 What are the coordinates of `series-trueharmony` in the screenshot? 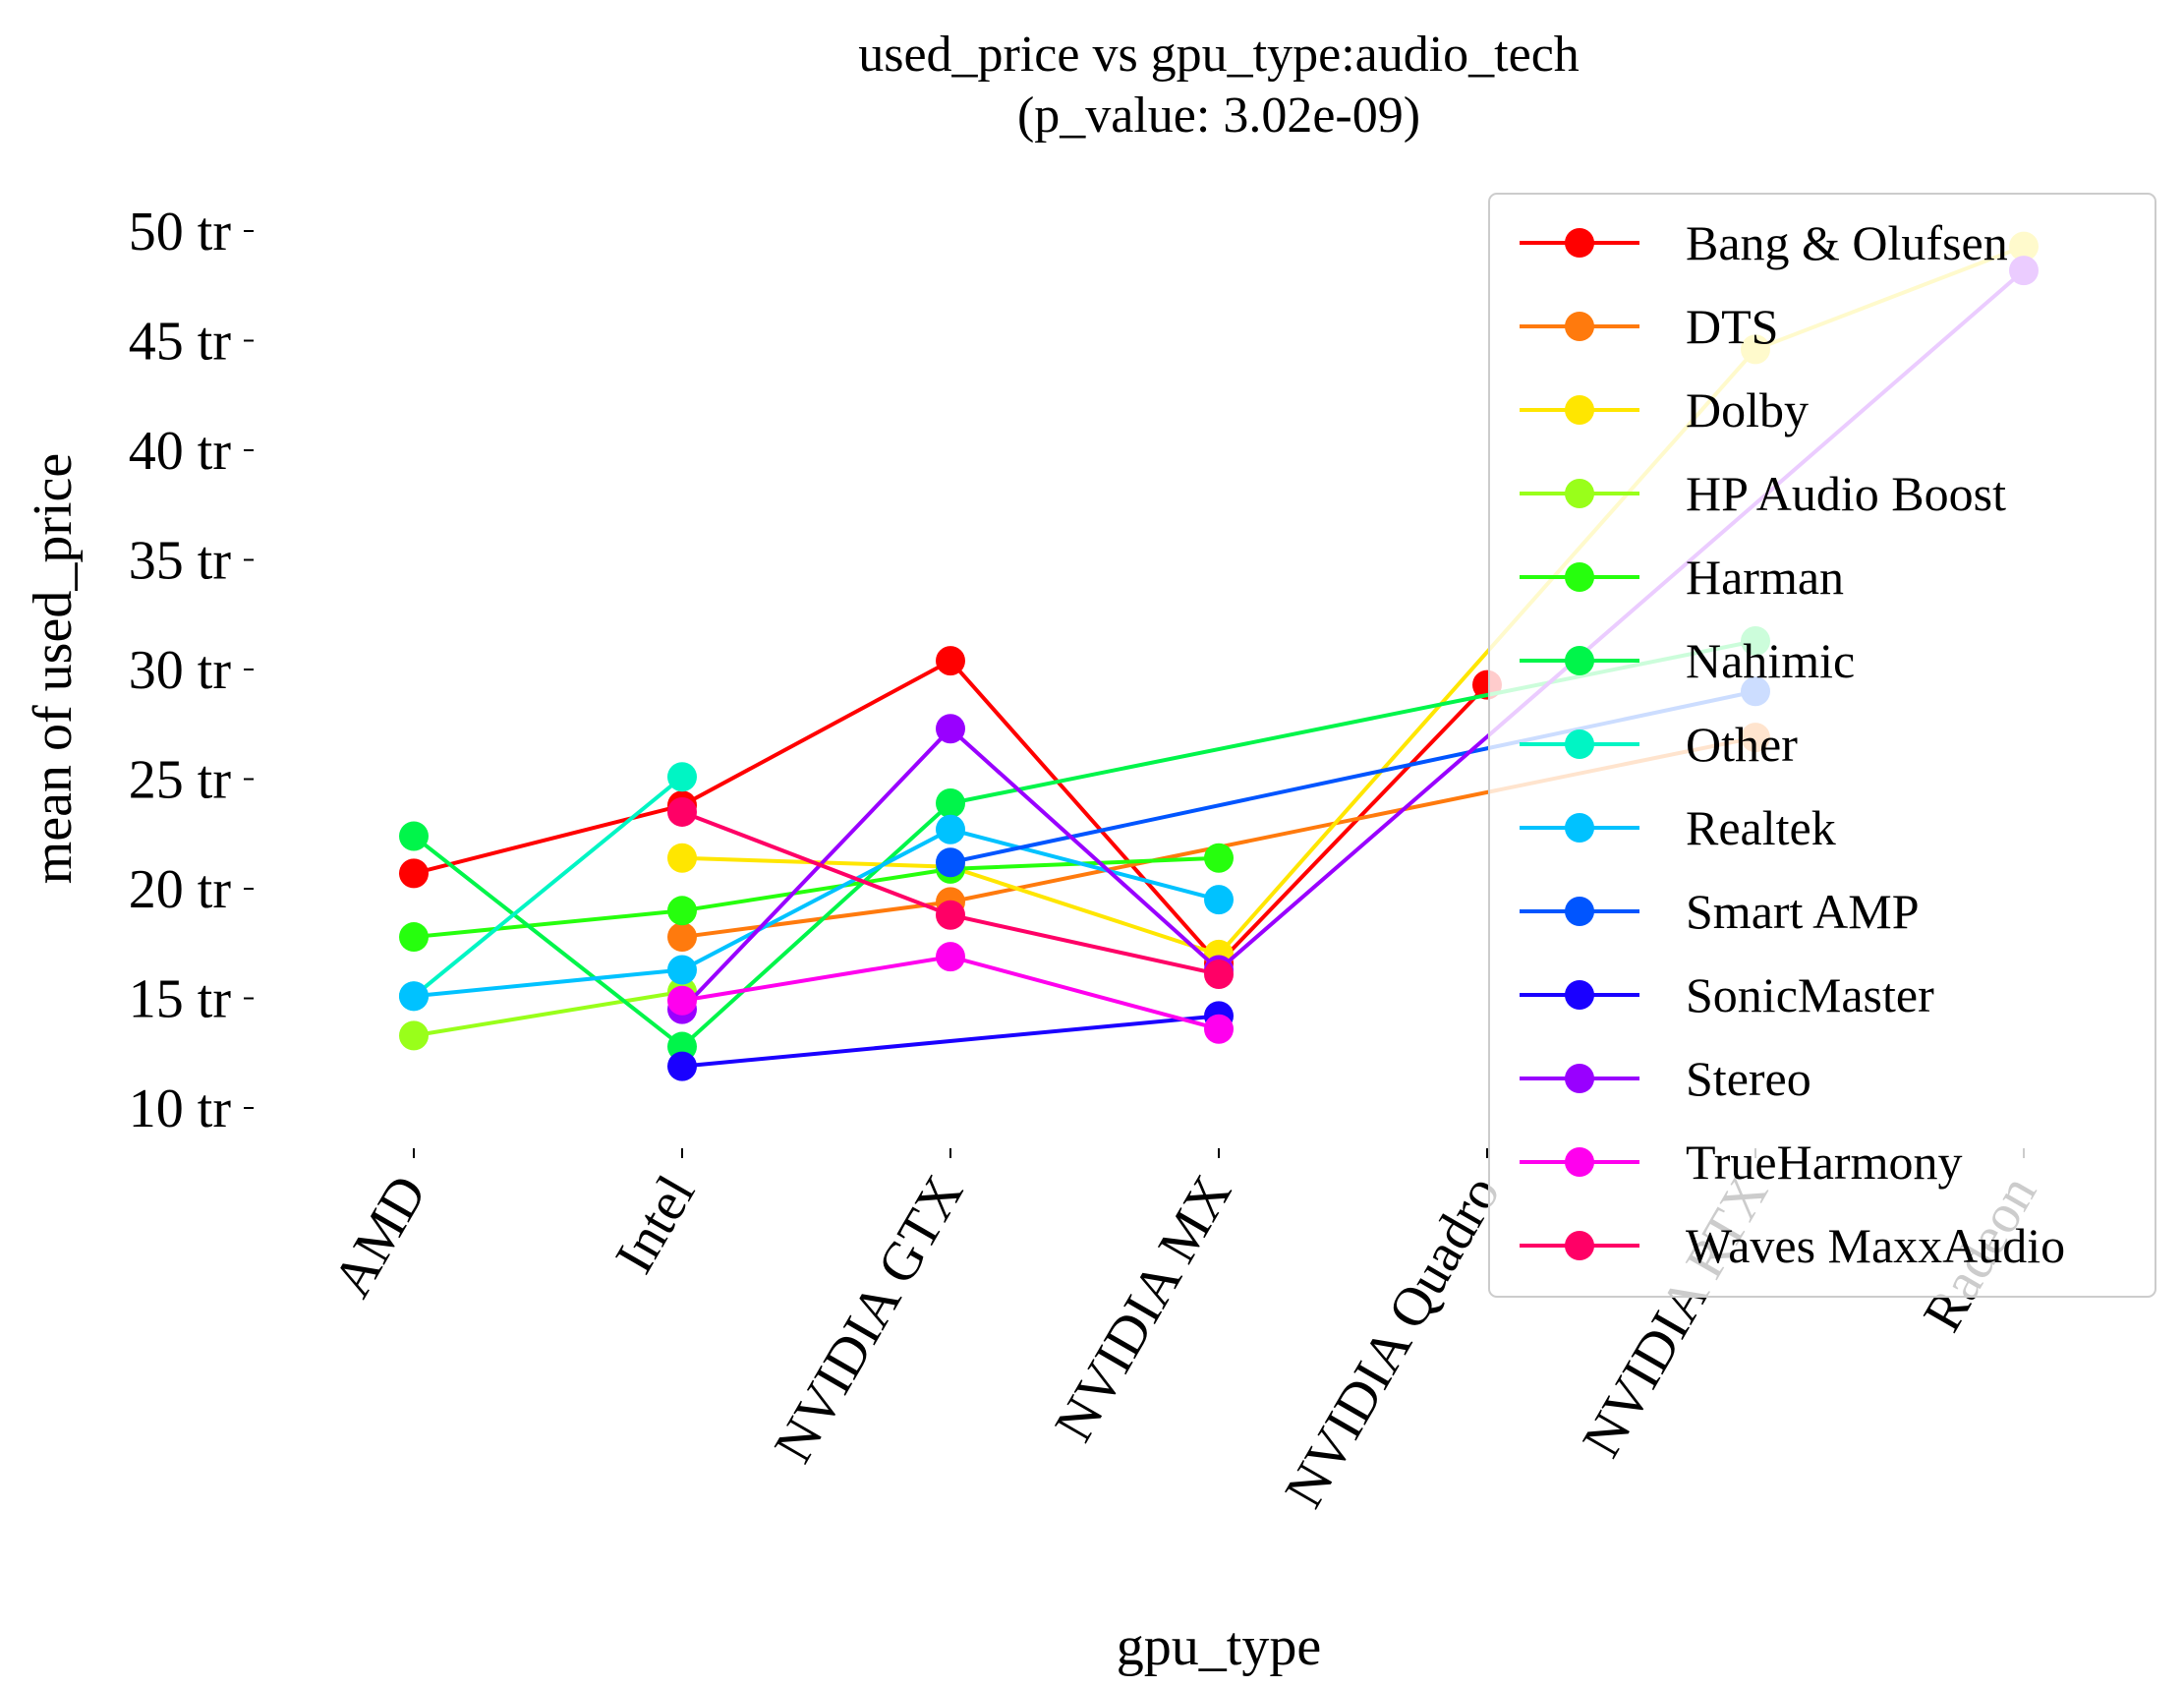 It's located at (950, 993).